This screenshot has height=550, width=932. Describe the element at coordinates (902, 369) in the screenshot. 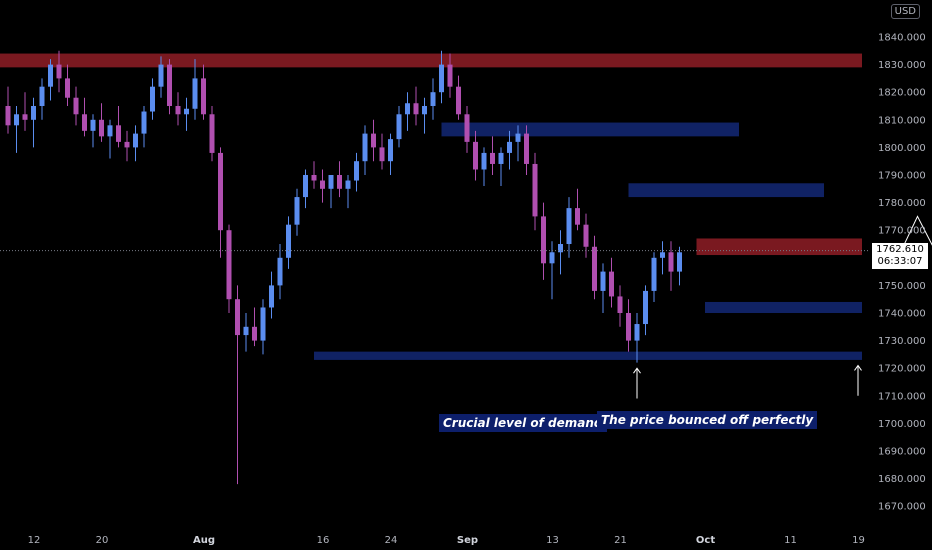

I see `y-tick-label: 1720.000` at that location.